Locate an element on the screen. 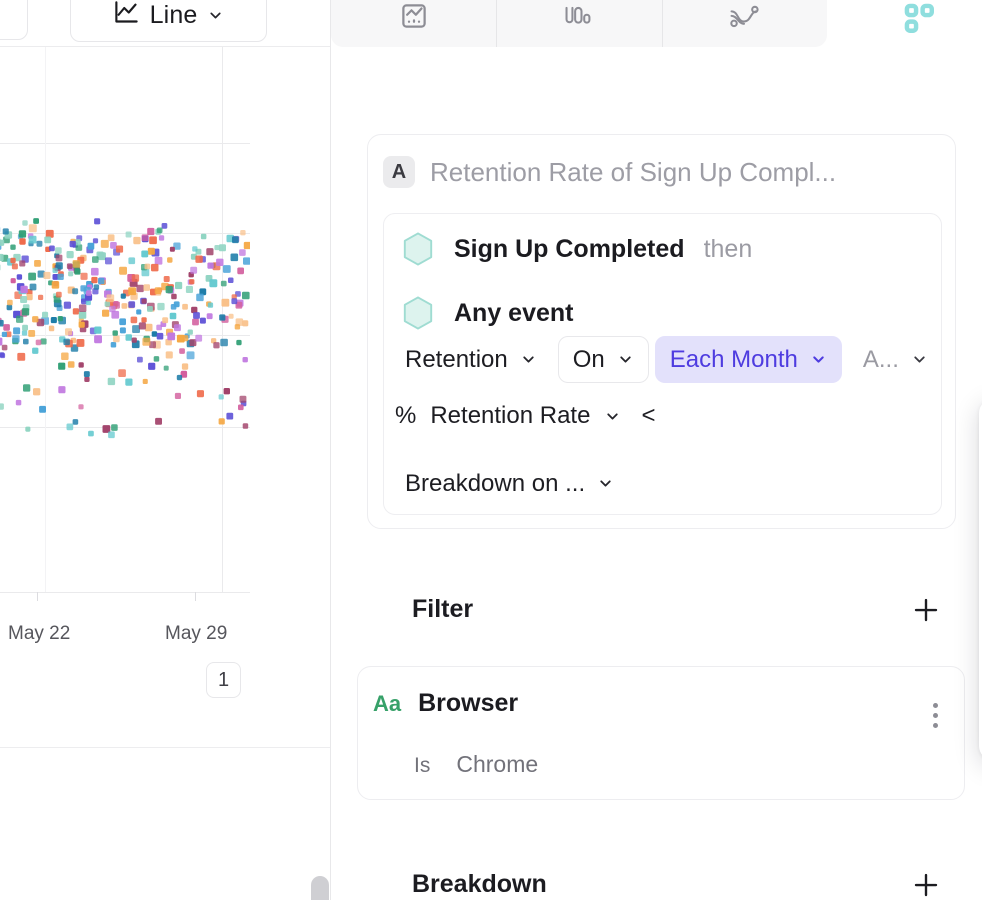 Image resolution: width=982 pixels, height=900 pixels. x-tick-label: May 22 is located at coordinates (39, 633).